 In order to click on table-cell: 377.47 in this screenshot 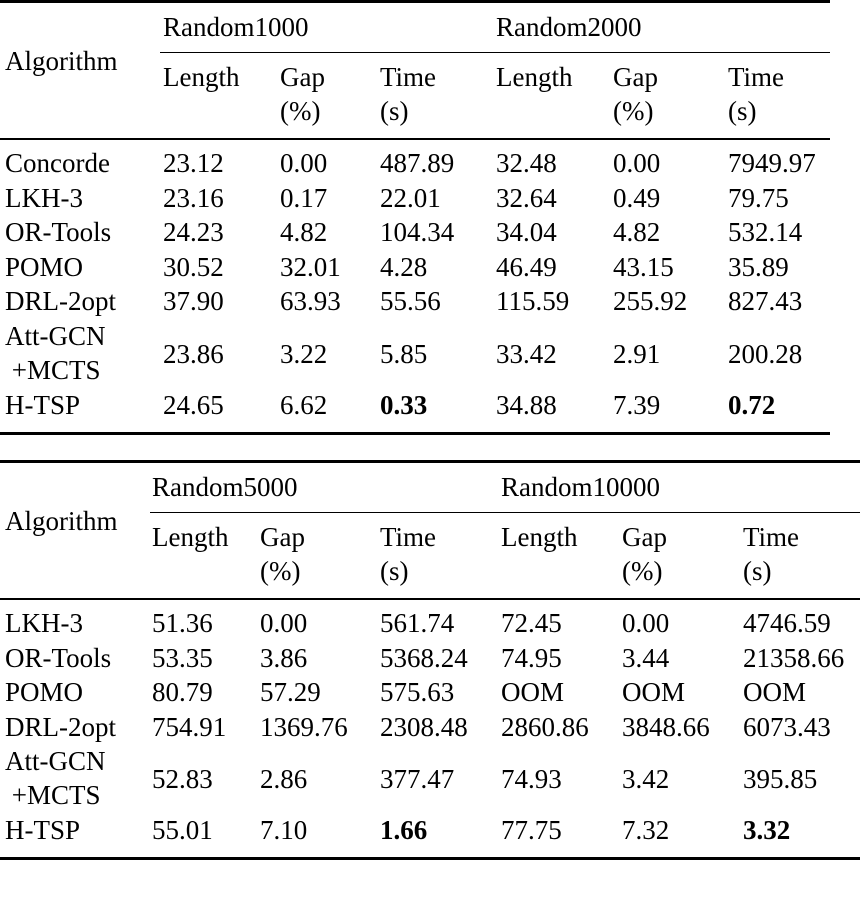, I will do `click(417, 778)`.